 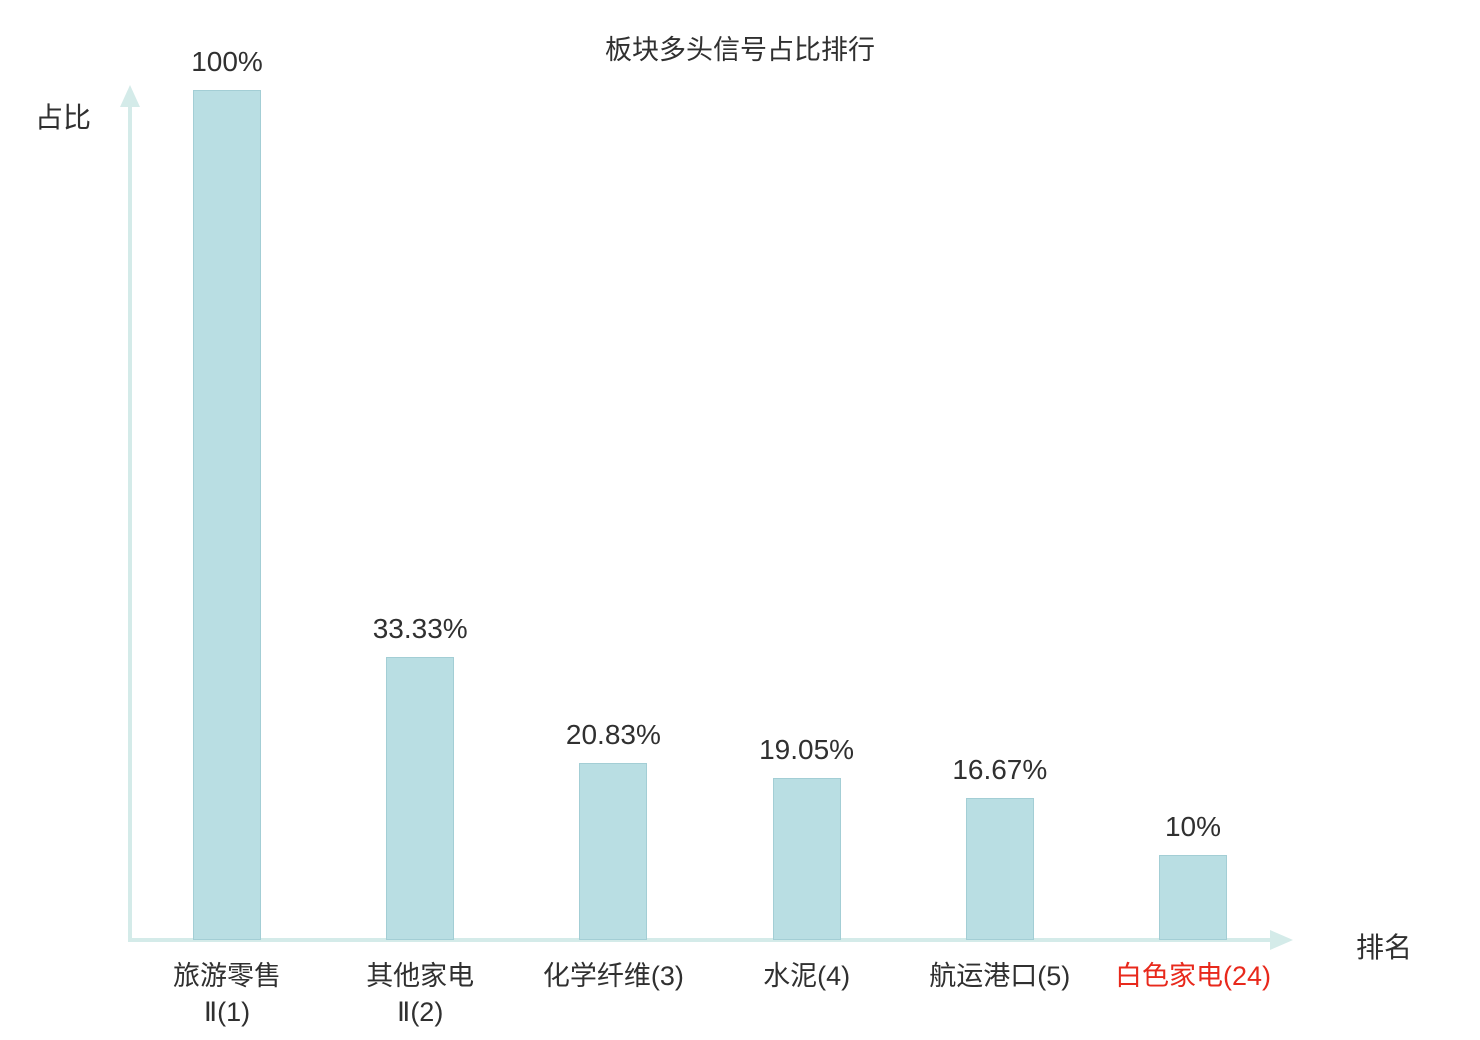 What do you see at coordinates (227, 61) in the screenshot?
I see `bar-value-label: 100%` at bounding box center [227, 61].